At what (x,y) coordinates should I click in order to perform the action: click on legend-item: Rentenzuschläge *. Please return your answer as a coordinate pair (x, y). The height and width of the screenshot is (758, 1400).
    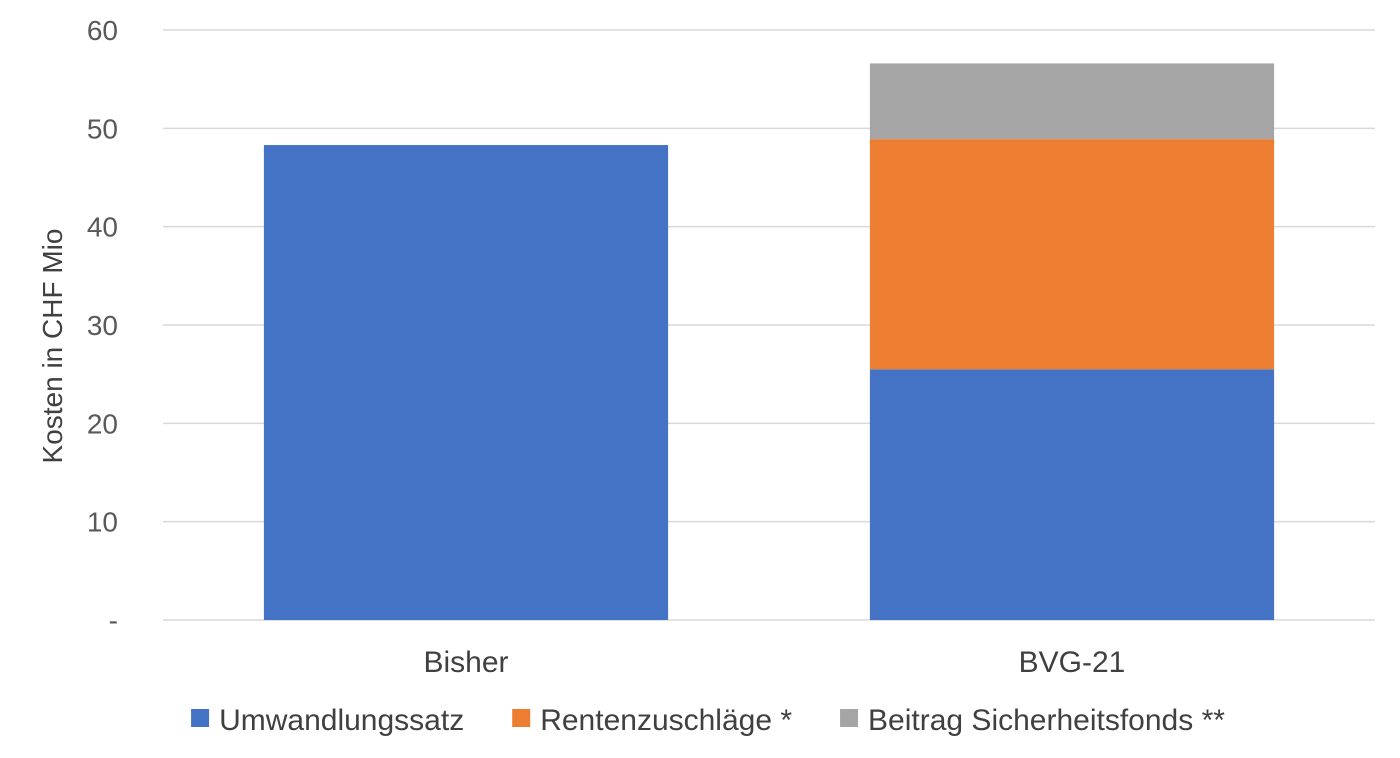
    Looking at the image, I should click on (652, 720).